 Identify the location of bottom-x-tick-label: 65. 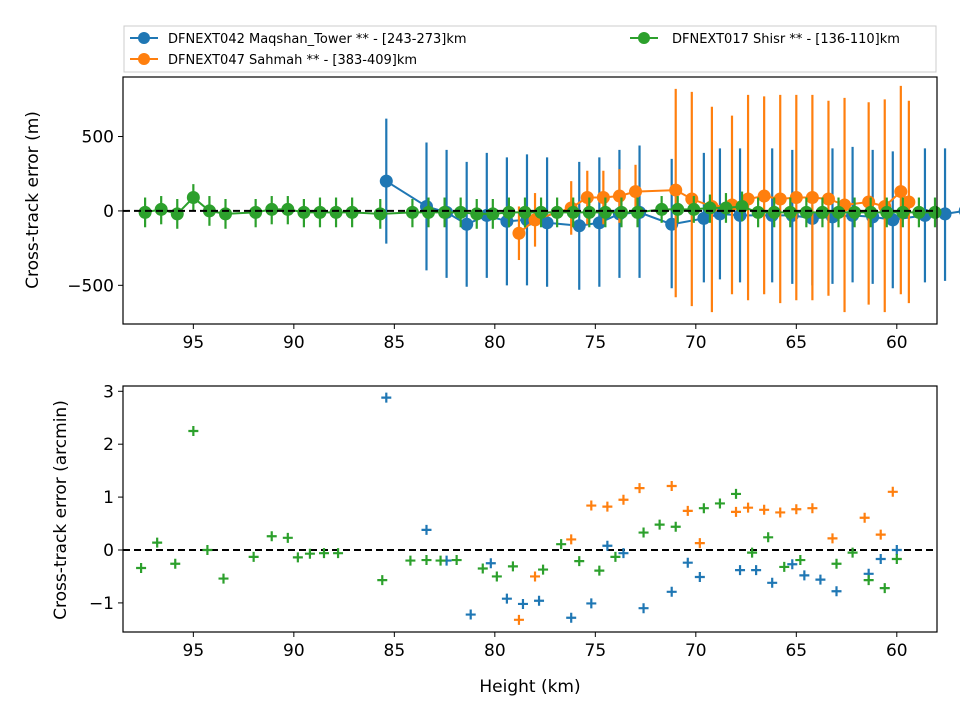
(796, 651).